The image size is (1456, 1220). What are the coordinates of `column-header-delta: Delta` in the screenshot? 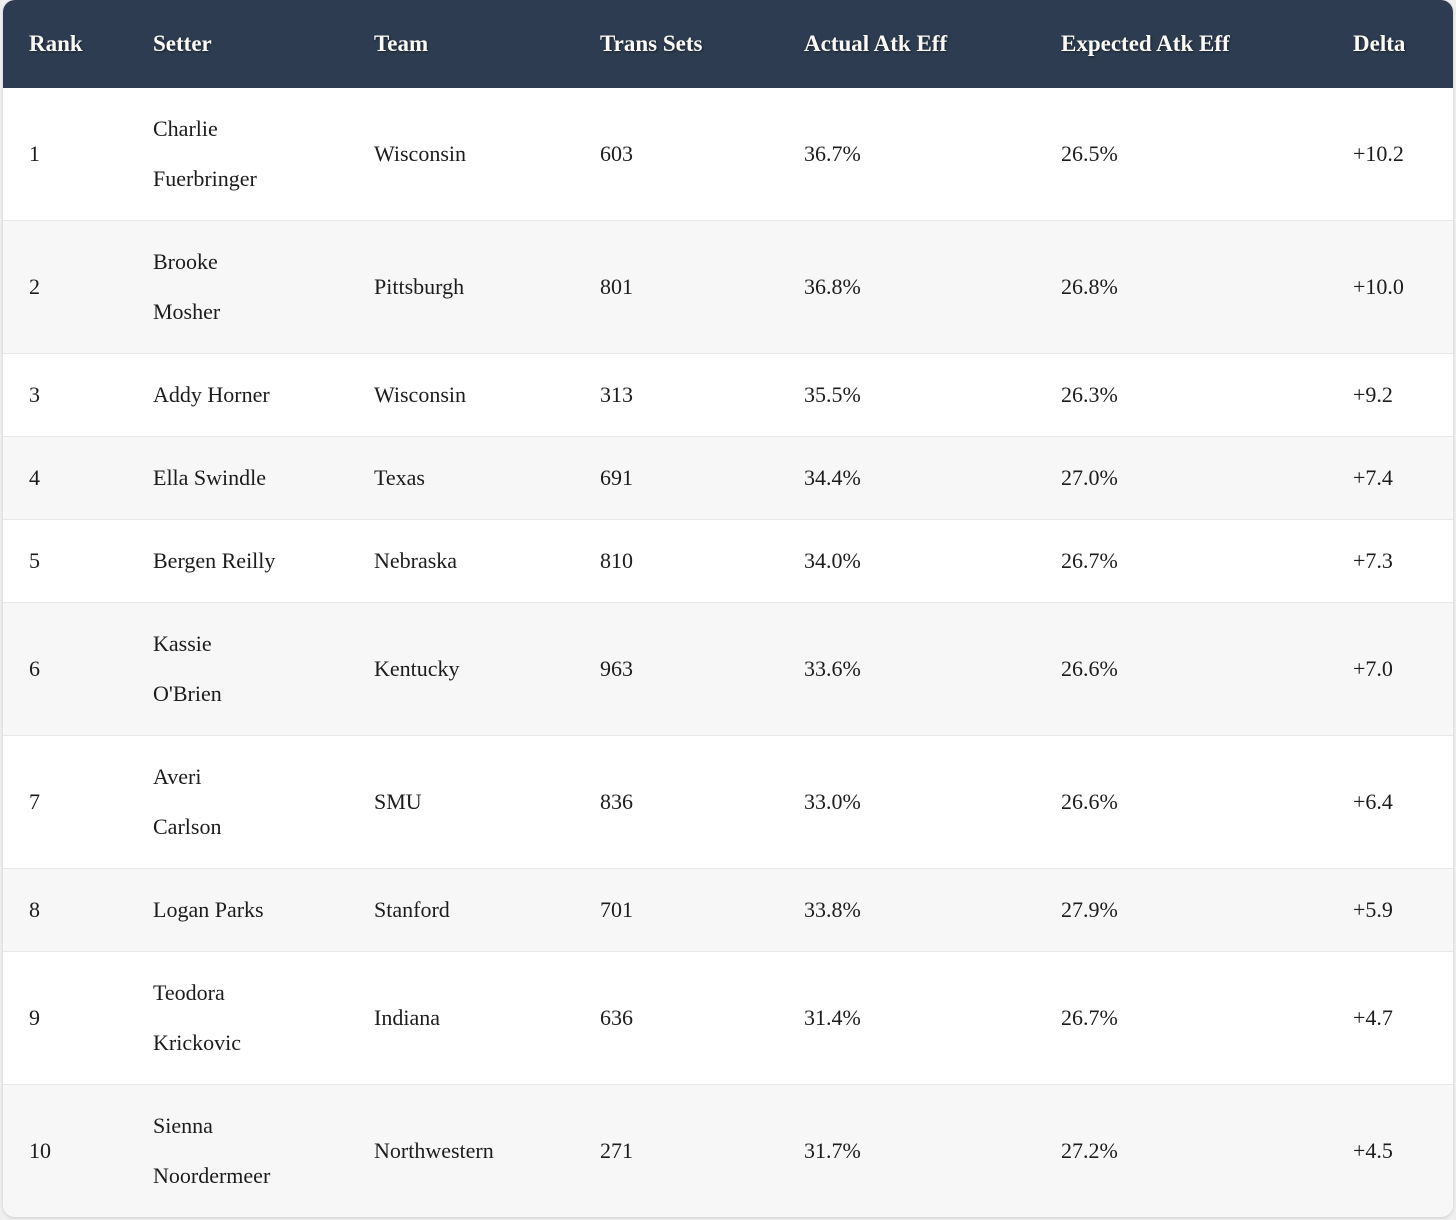 It's located at (1403, 44).